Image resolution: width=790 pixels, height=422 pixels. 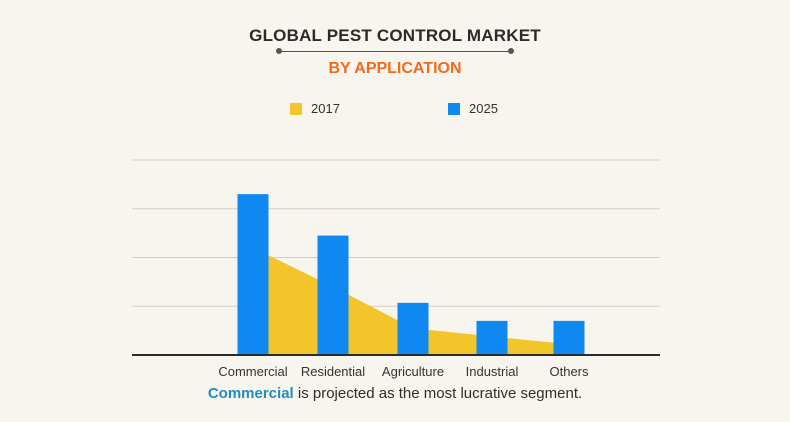 I want to click on x-tick-label: Others, so click(x=569, y=371).